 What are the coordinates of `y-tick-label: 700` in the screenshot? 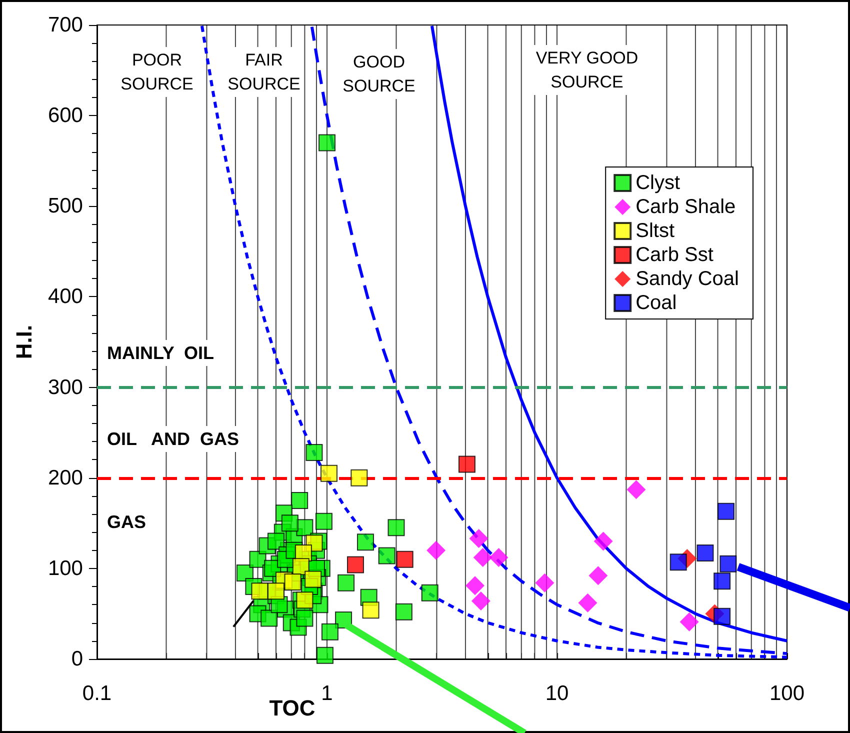 It's located at (65, 25).